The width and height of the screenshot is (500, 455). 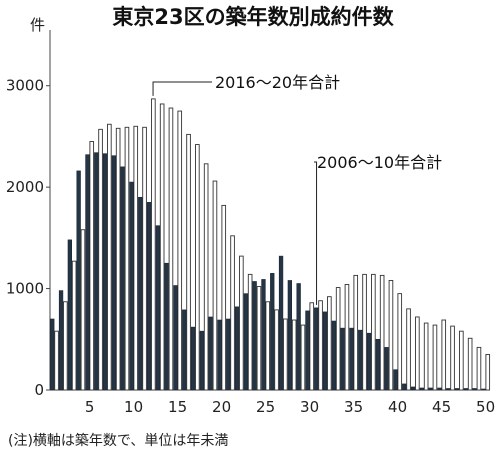 I want to click on x-tick-label: 50, so click(x=485, y=407).